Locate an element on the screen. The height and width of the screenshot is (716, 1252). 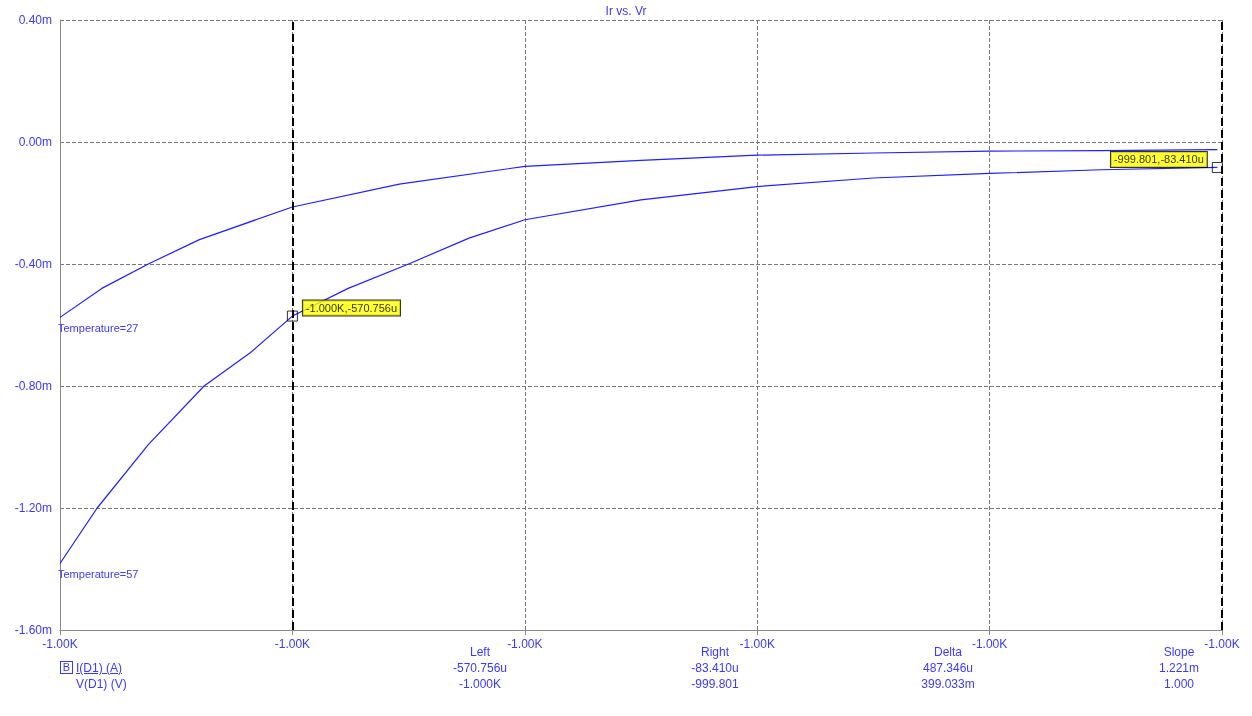
text: V(D1) (V) is located at coordinates (101, 684).